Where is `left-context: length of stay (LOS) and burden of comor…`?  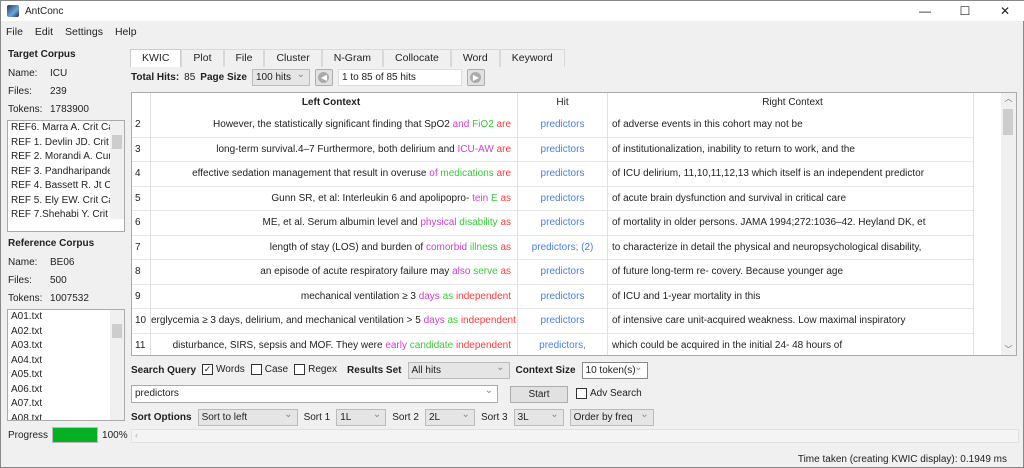
left-context: length of stay (LOS) and burden of comor… is located at coordinates (333, 247).